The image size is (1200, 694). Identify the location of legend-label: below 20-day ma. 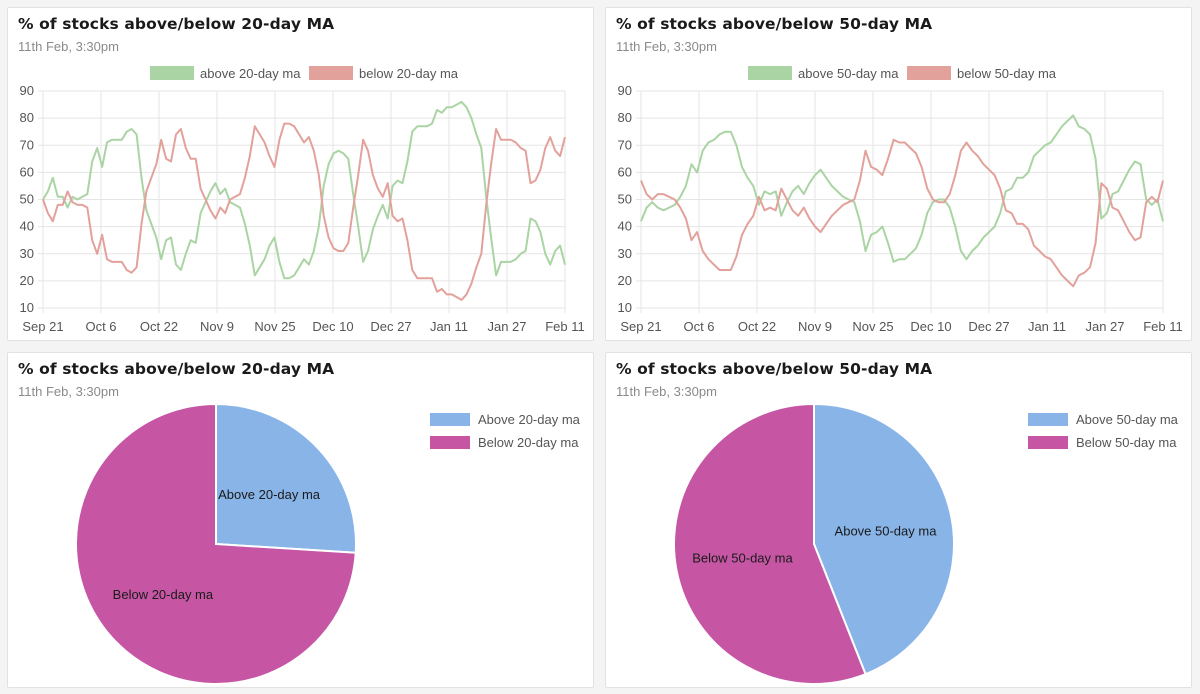
(409, 73).